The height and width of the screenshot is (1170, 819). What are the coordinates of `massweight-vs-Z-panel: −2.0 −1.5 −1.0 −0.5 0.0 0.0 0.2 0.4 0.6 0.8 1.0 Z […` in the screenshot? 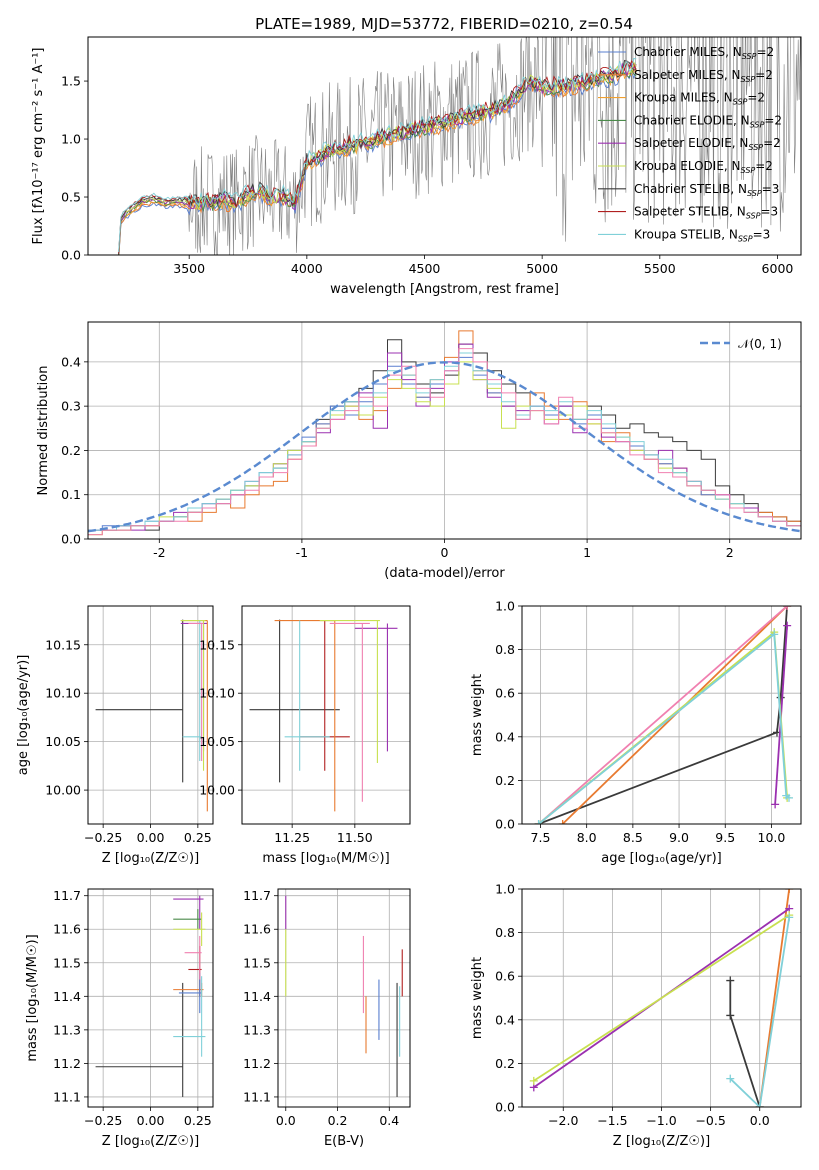 It's located at (636, 1015).